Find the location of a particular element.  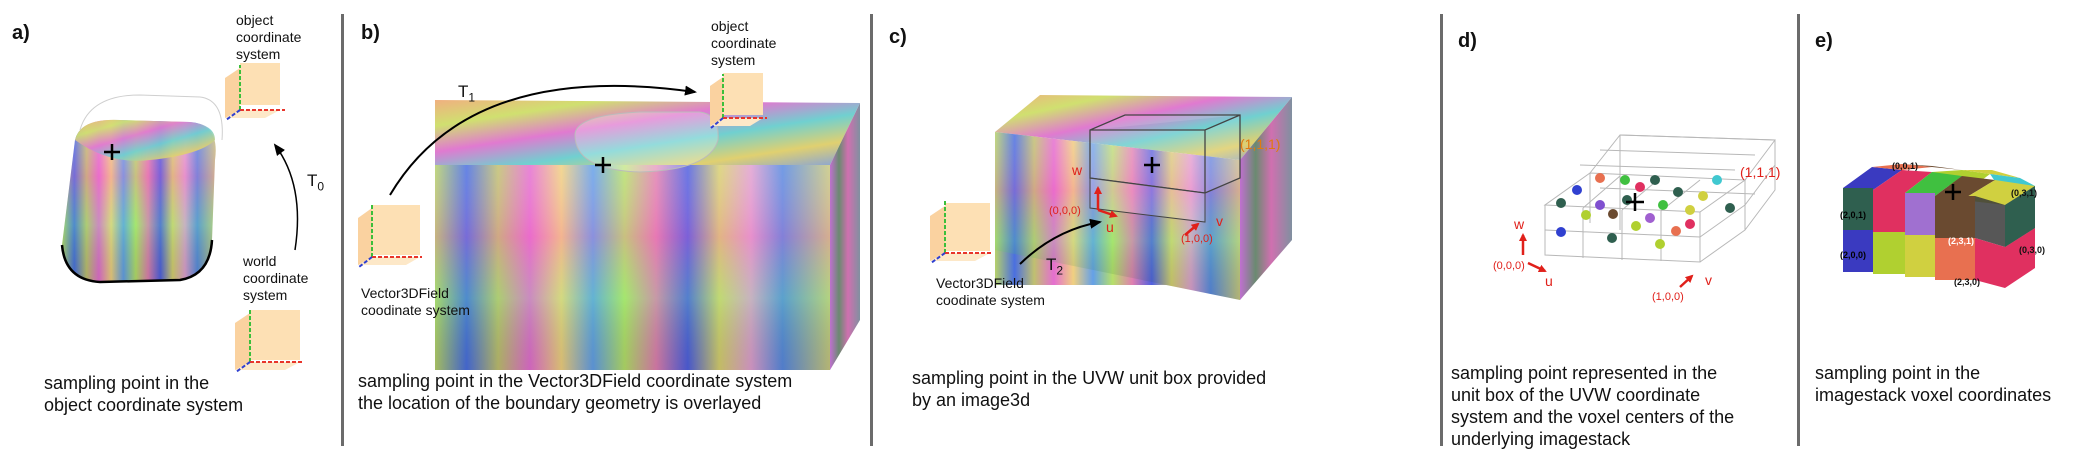

divider-de is located at coordinates (1798, 230).